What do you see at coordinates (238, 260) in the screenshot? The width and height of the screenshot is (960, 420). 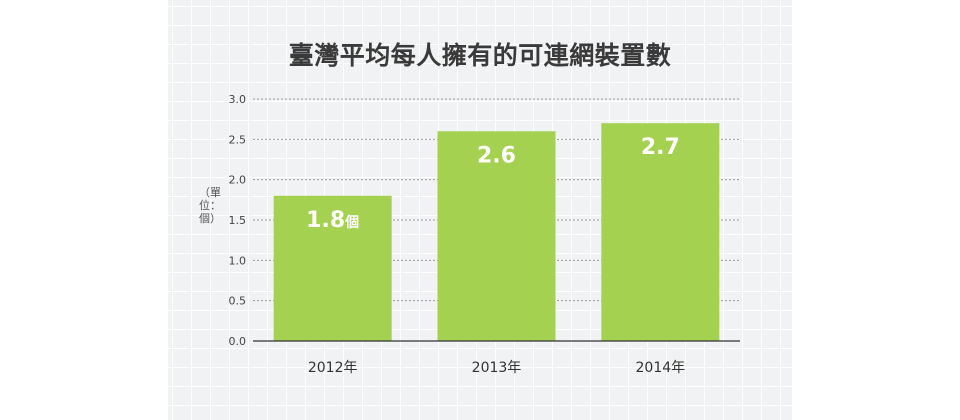 I see `y-tick-label: 1.0` at bounding box center [238, 260].